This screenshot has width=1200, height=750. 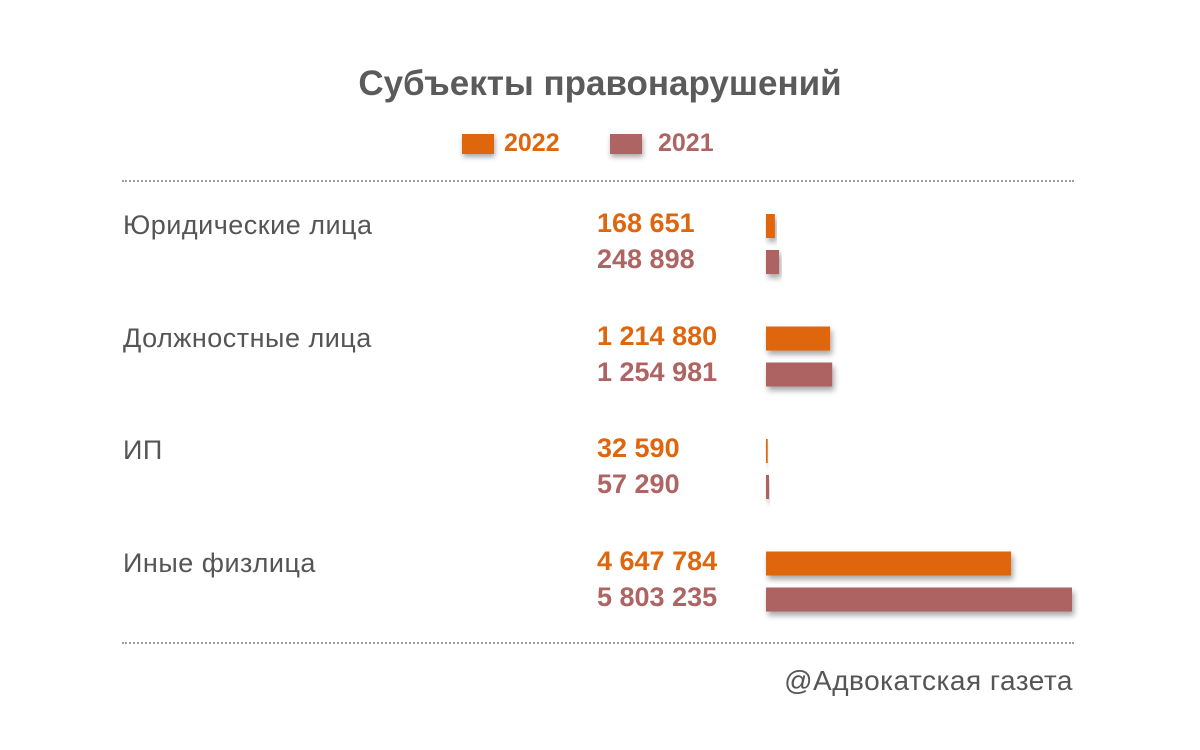 I want to click on category-label: ИП, so click(x=143, y=450).